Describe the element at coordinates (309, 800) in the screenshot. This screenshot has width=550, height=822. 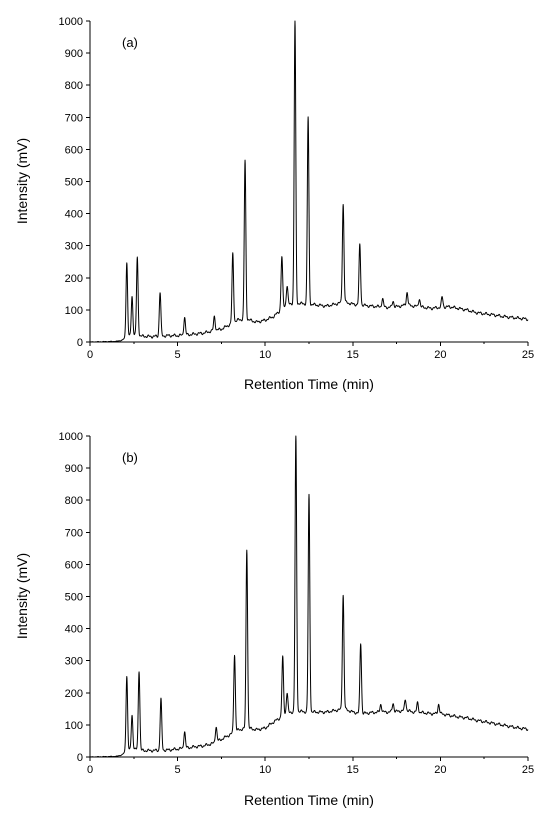
I see `x-axis-title-b: Retention Time (min)` at that location.